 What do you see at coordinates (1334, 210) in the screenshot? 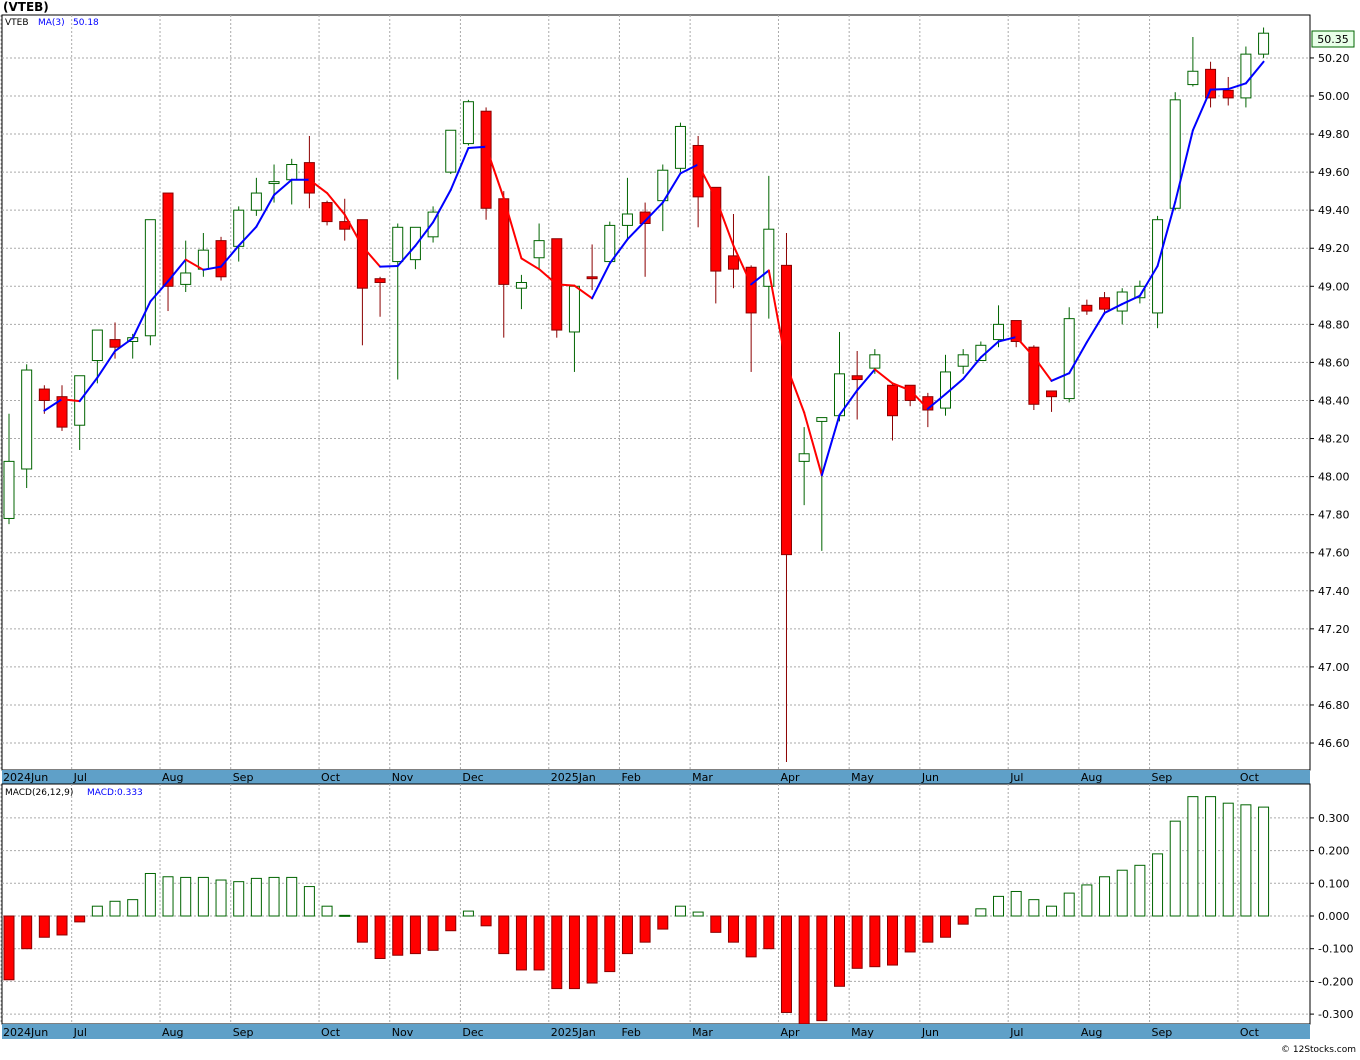
I see `price-tick-label: 49.40` at bounding box center [1334, 210].